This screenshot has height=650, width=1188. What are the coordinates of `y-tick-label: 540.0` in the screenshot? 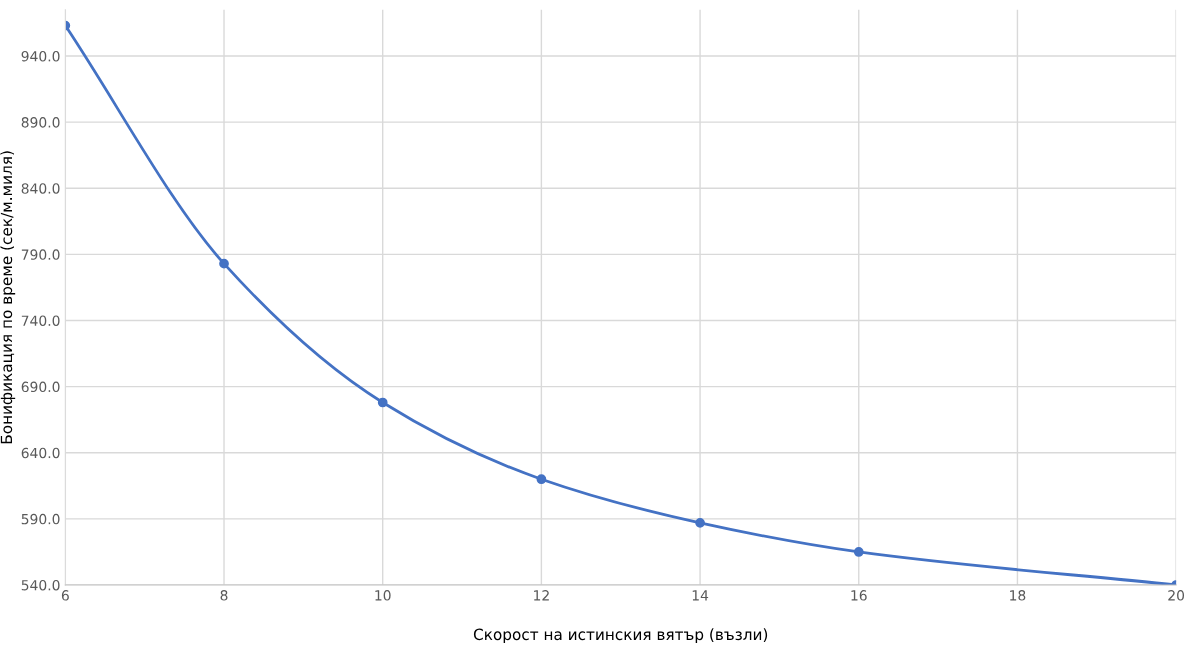 It's located at (40, 585).